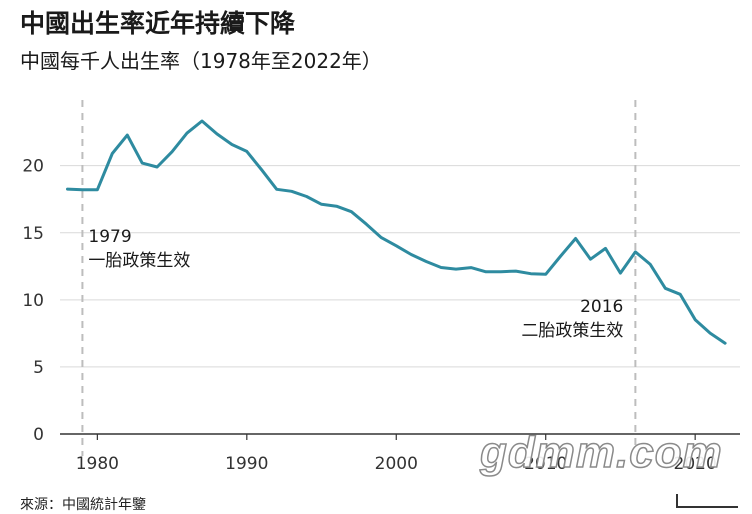  What do you see at coordinates (601, 307) in the screenshot?
I see `annotation-year: 2016` at bounding box center [601, 307].